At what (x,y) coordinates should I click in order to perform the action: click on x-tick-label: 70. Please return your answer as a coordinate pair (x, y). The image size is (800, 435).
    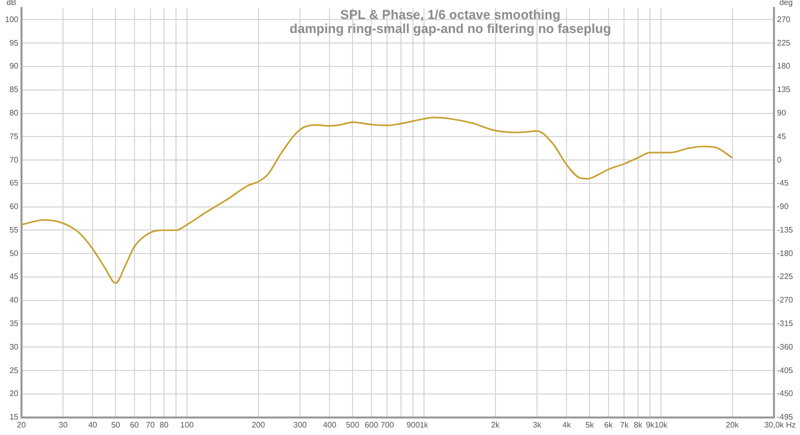
    Looking at the image, I should click on (151, 425).